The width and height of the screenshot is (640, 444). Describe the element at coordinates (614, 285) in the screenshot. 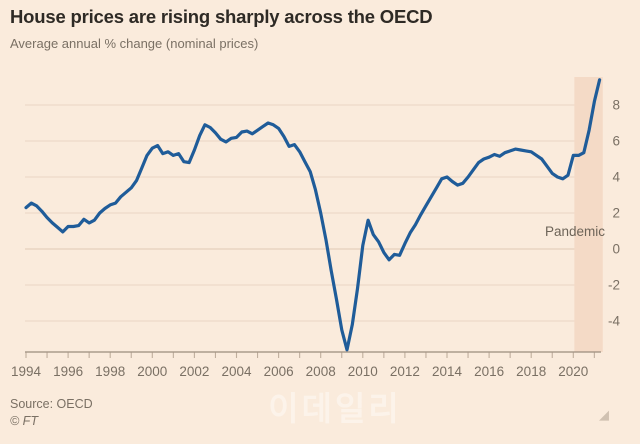

I see `y-tick-label: -2` at that location.